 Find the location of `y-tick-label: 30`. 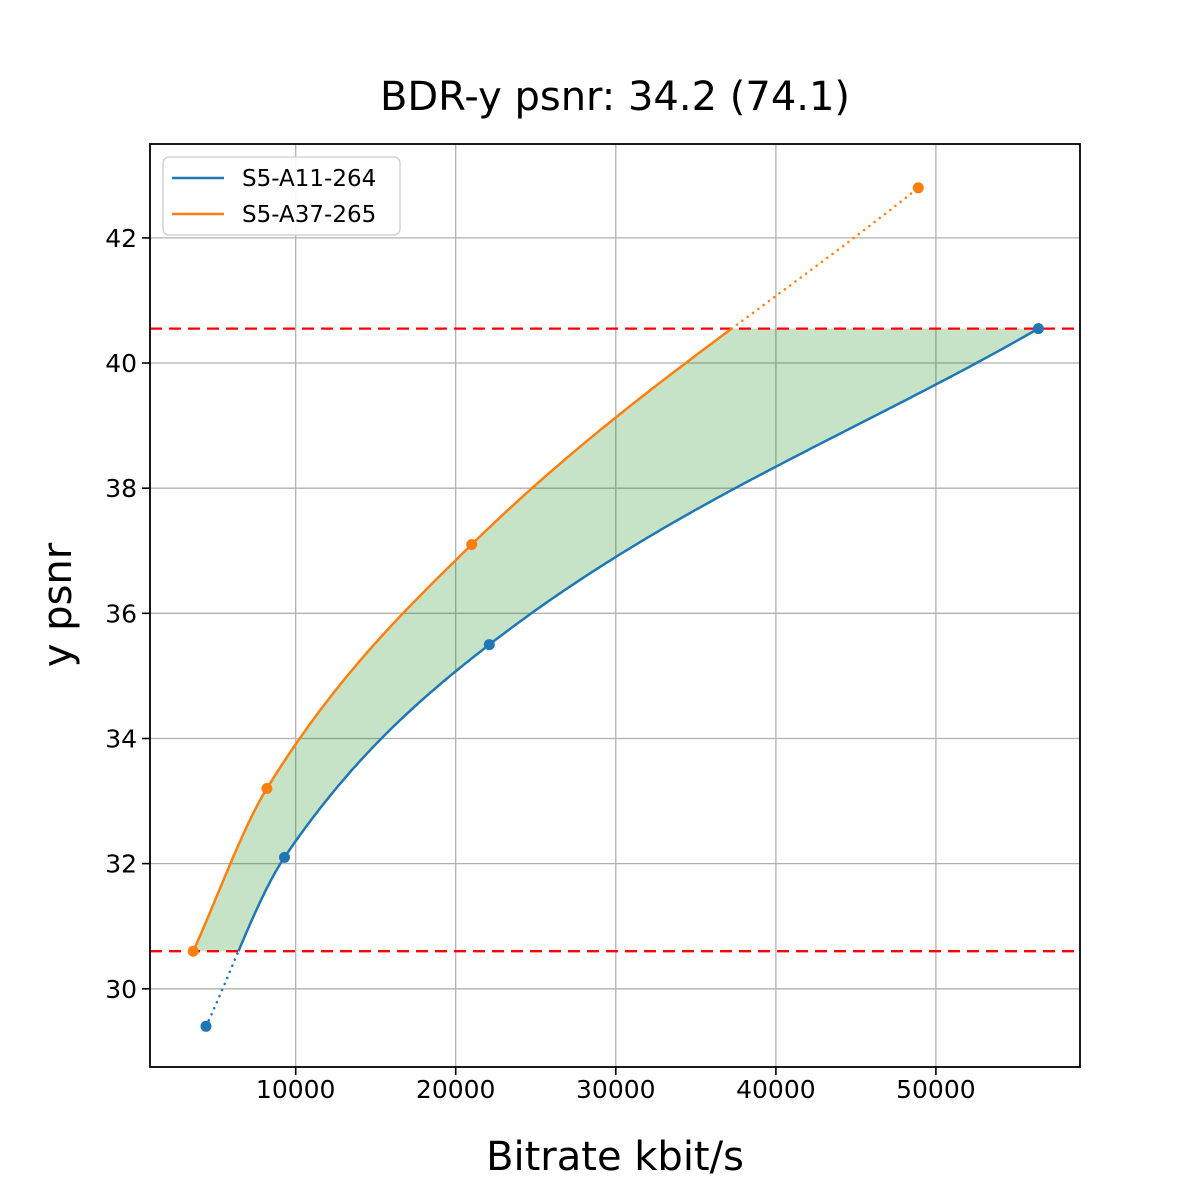

y-tick-label: 30 is located at coordinates (121, 989).